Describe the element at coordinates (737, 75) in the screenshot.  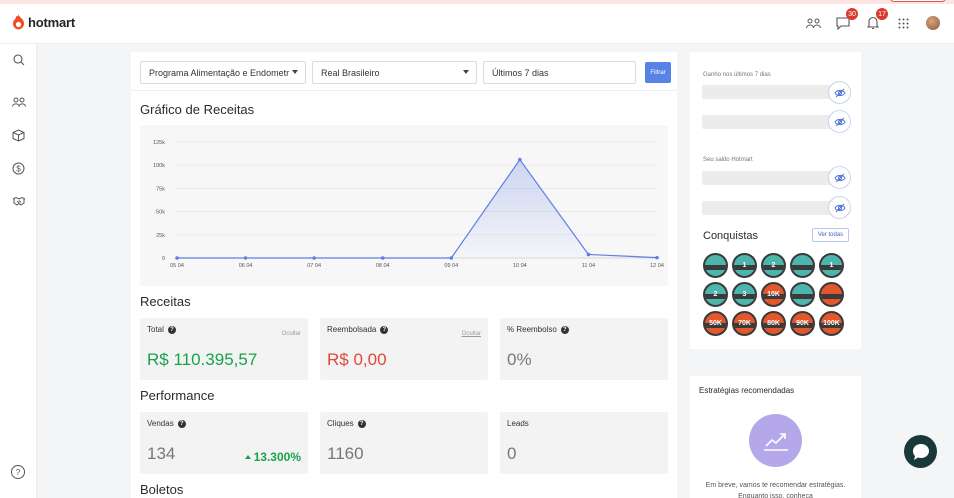
I see `earnings-label: Ganho nos últimos 7 dias` at that location.